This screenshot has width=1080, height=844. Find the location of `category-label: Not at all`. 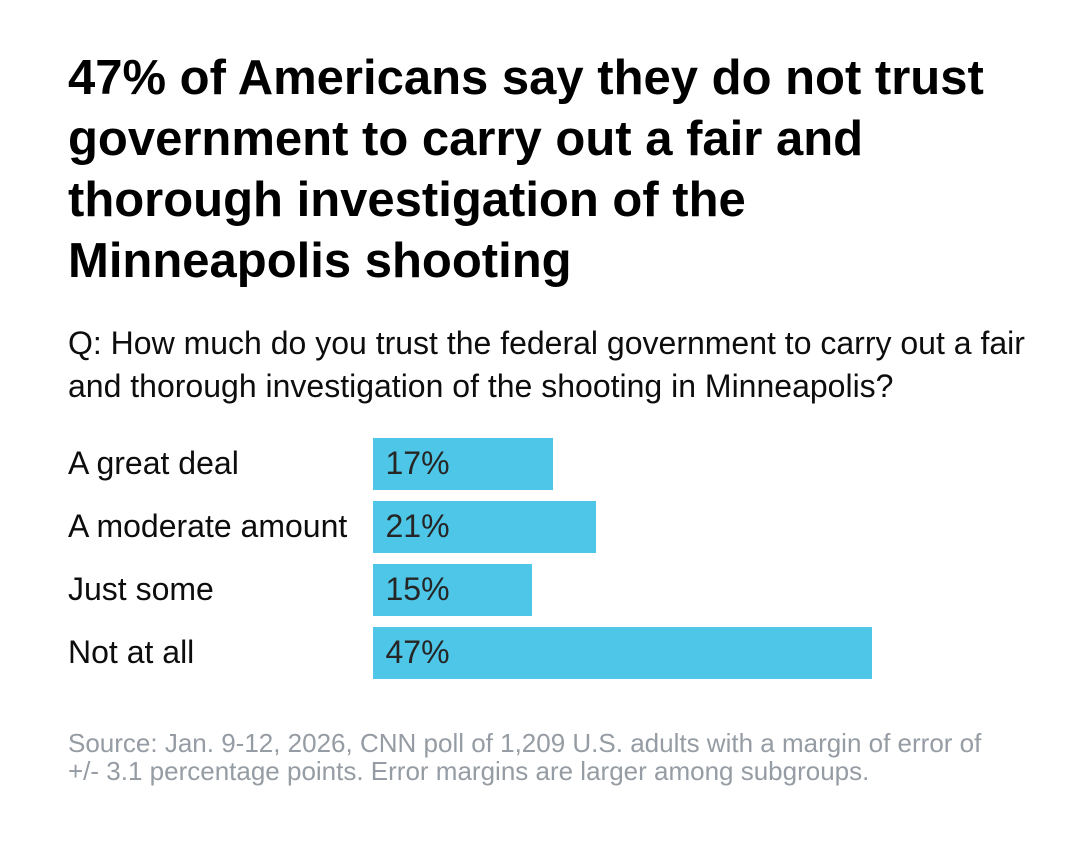

category-label: Not at all is located at coordinates (131, 652).